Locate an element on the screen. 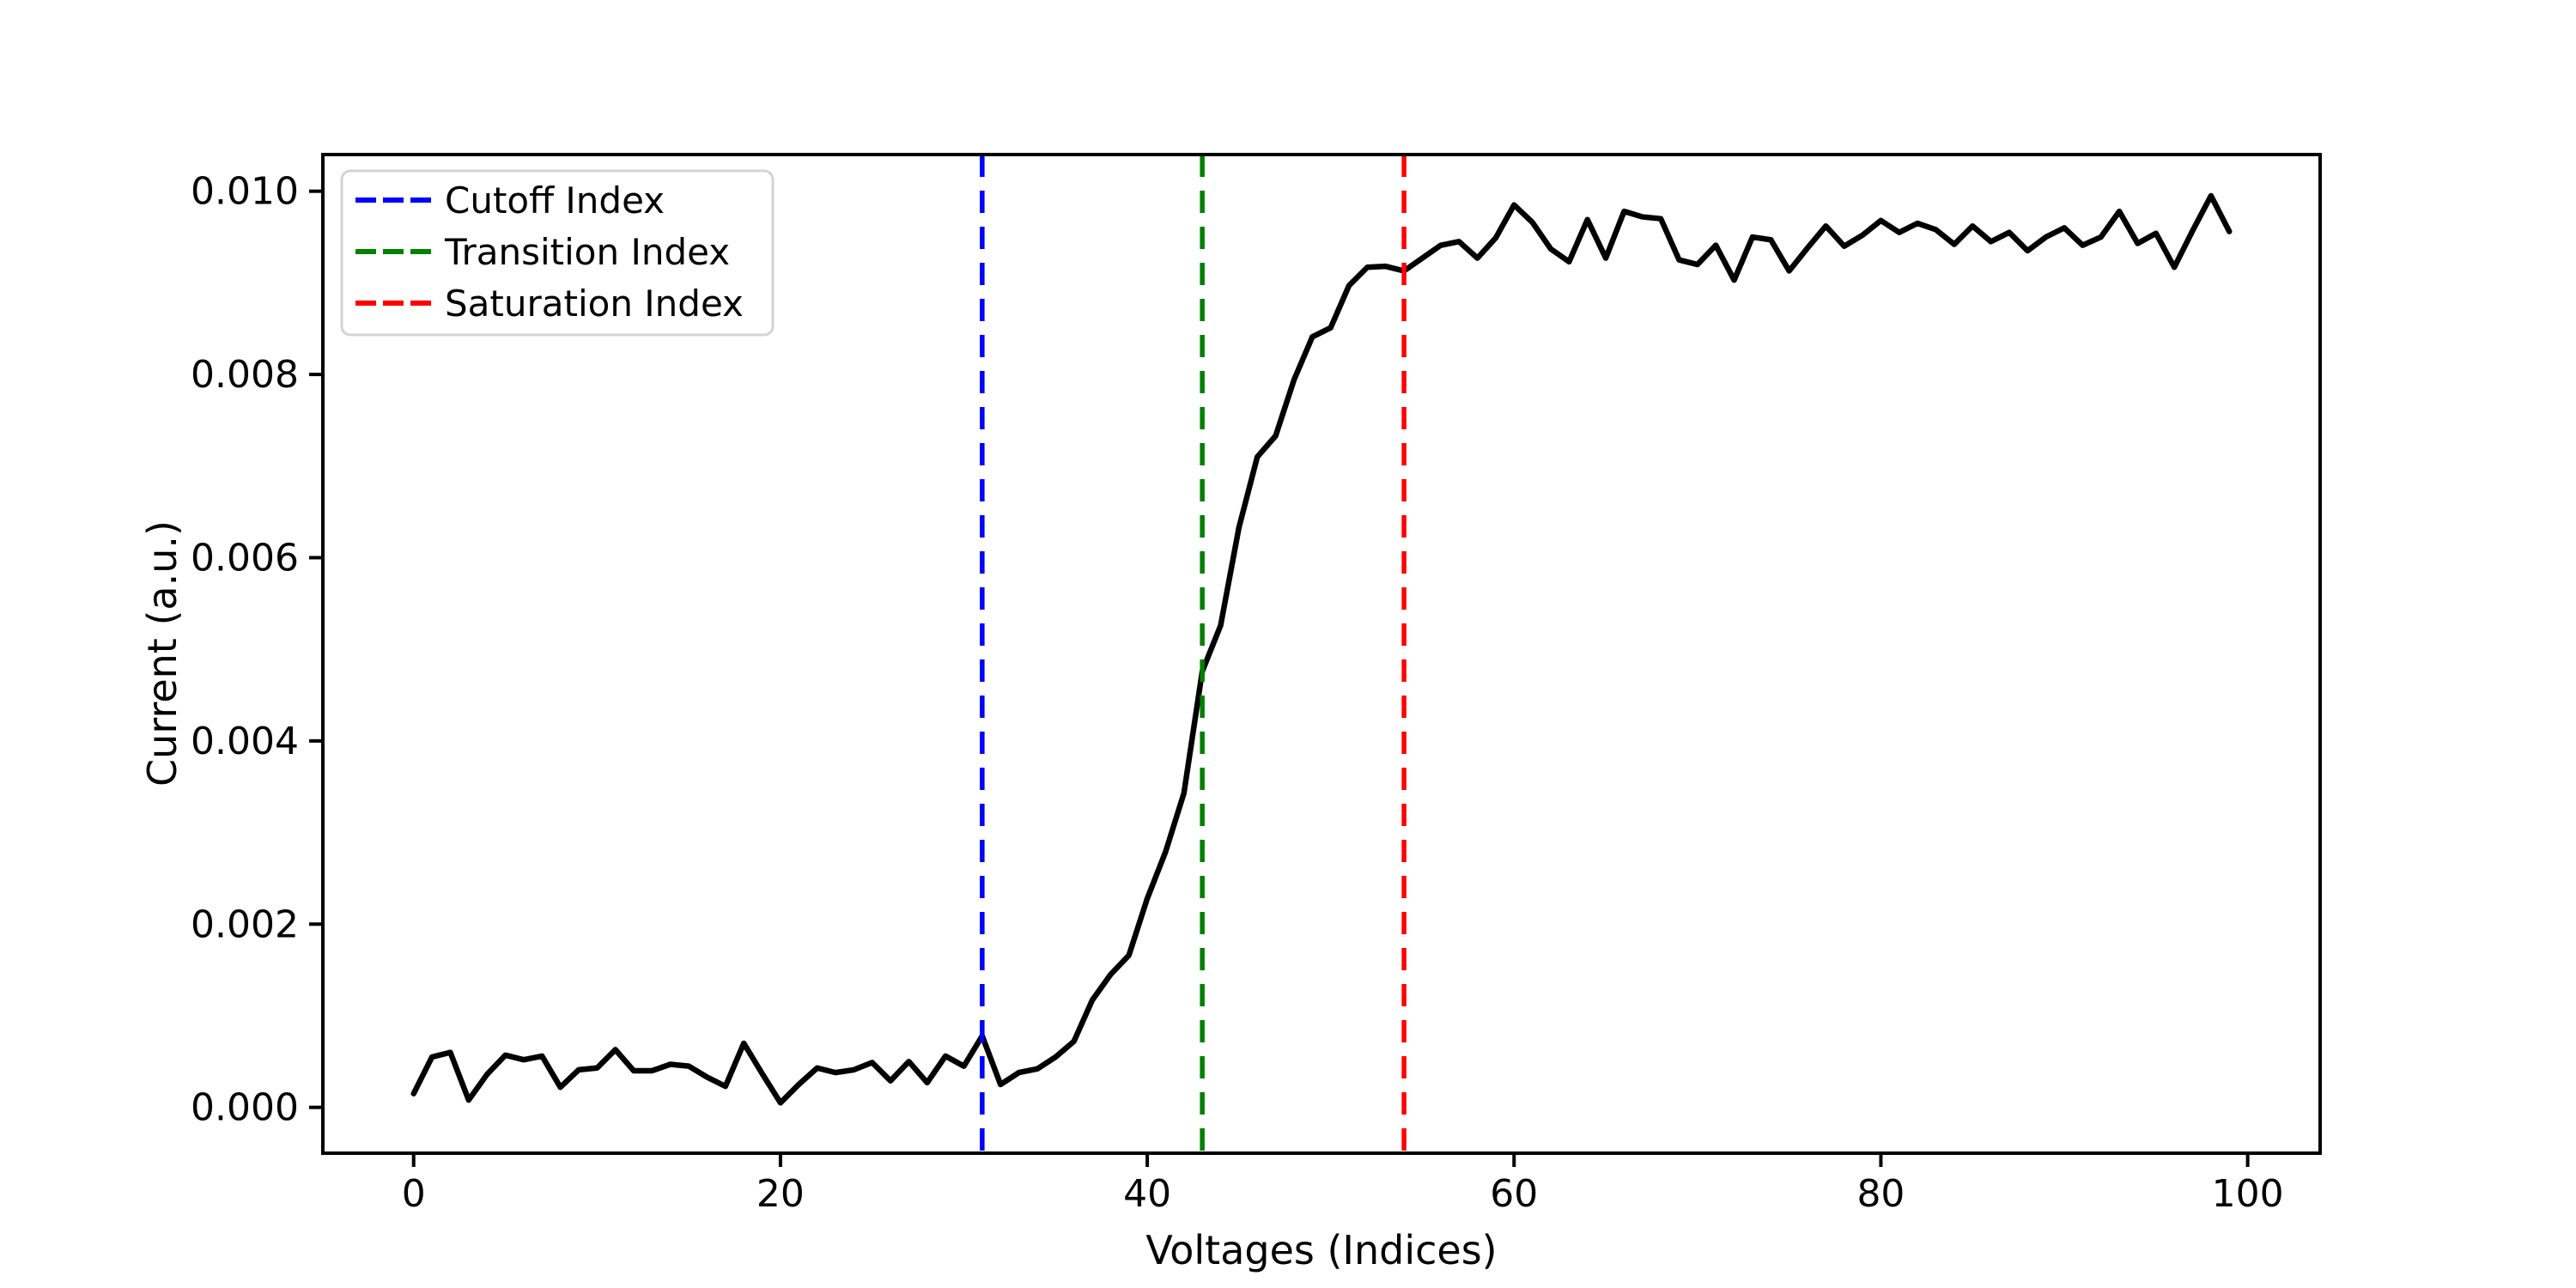 The width and height of the screenshot is (2576, 1288). legend-entry-transition-index: Transition Index is located at coordinates (543, 252).